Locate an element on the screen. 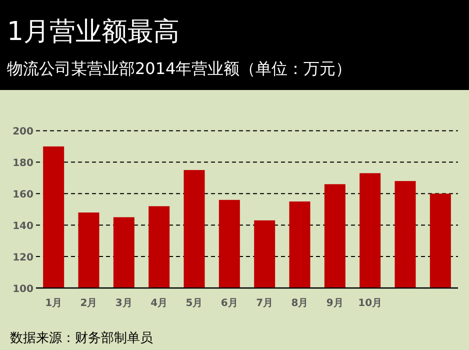 The width and height of the screenshot is (469, 350). y-tick-label: 140 is located at coordinates (23, 226).